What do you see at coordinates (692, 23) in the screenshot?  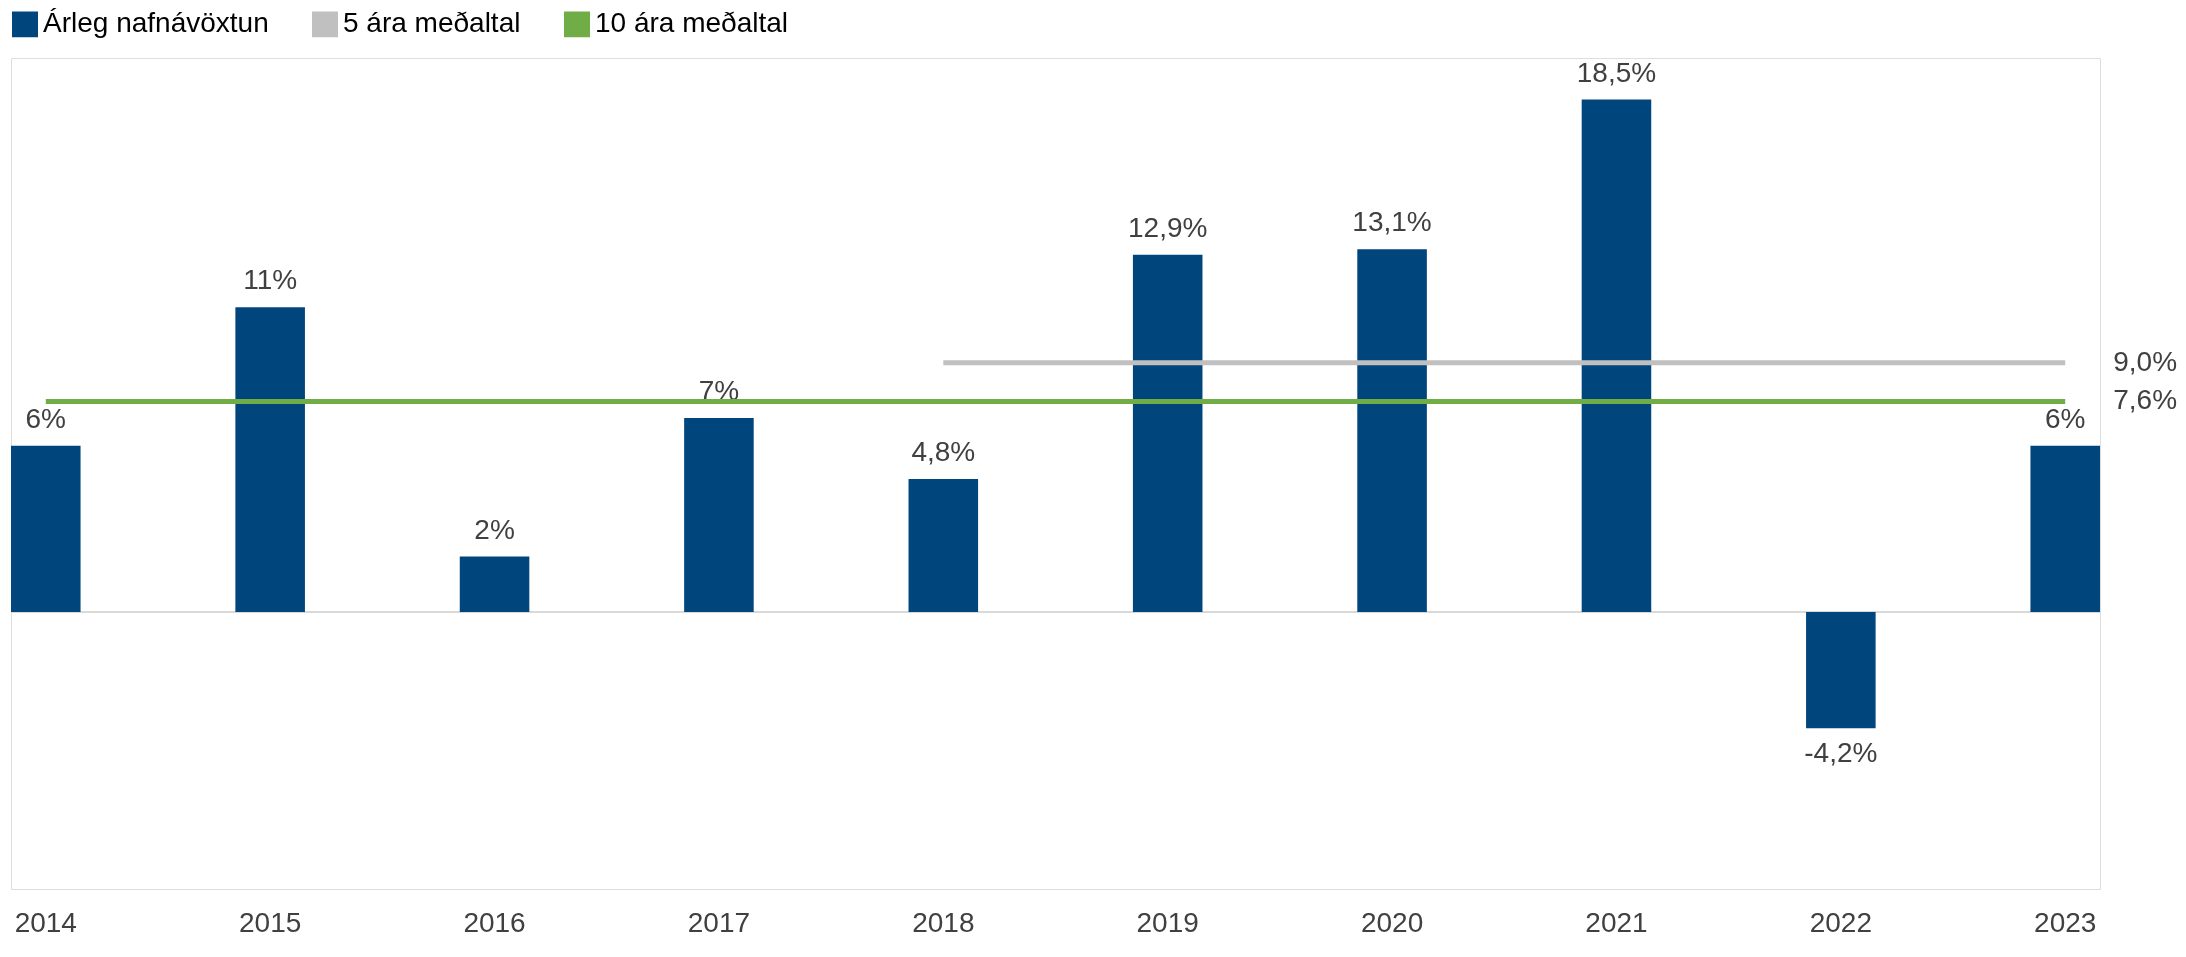 I see `legend-label: 10 ára meðaltal` at bounding box center [692, 23].